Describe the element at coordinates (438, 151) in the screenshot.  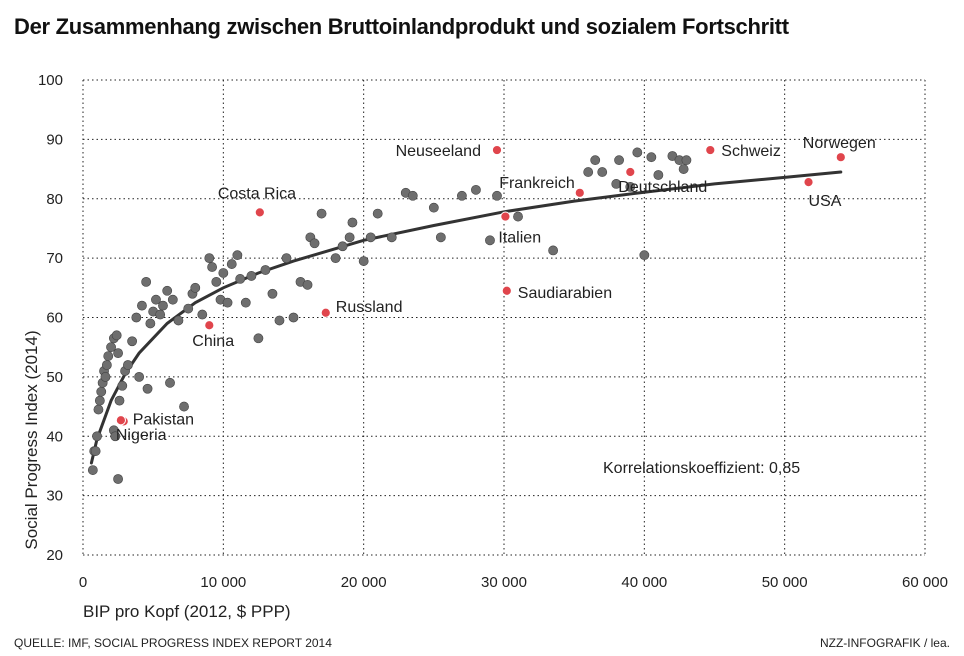
I see `point-label: Neuseeland` at that location.